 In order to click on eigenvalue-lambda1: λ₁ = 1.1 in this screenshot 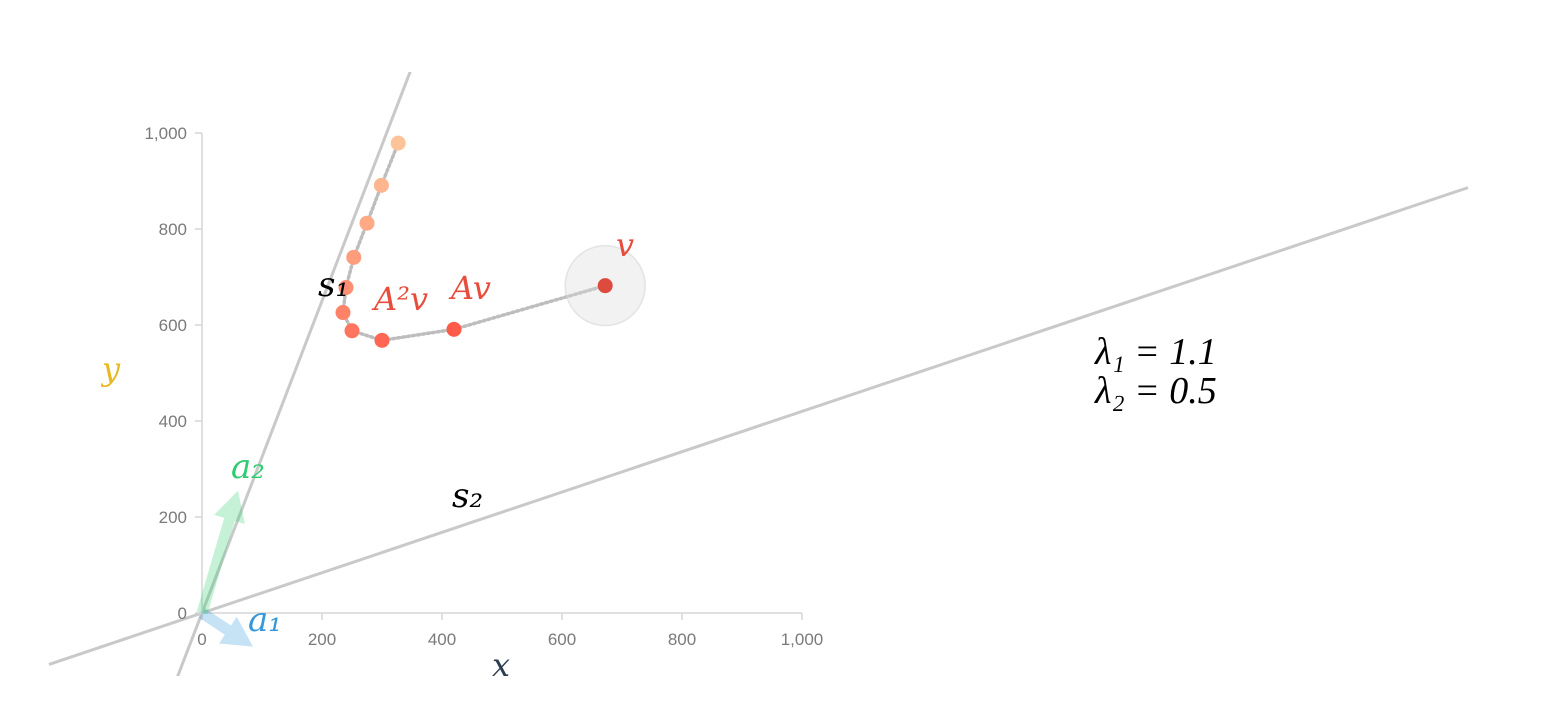, I will do `click(1155, 352)`.